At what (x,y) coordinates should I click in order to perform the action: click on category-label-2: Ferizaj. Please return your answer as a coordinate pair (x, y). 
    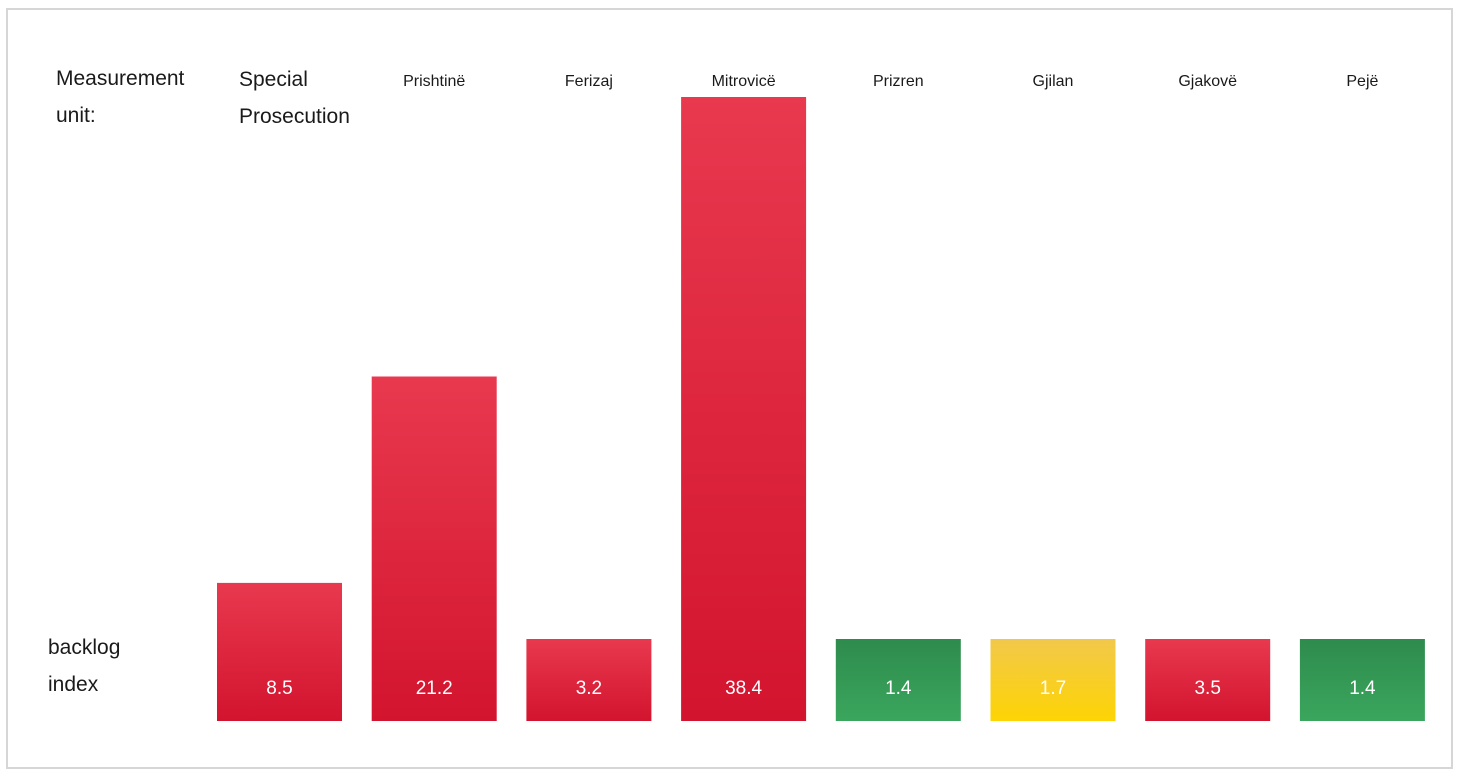
    Looking at the image, I should click on (589, 81).